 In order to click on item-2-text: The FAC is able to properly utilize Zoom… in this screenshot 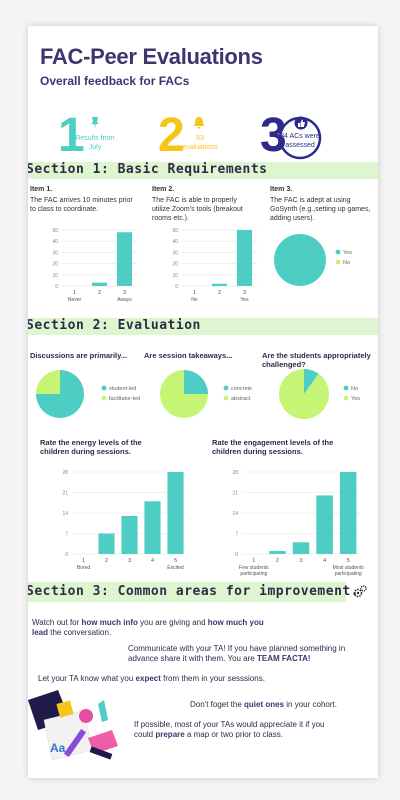, I will do `click(197, 209)`.